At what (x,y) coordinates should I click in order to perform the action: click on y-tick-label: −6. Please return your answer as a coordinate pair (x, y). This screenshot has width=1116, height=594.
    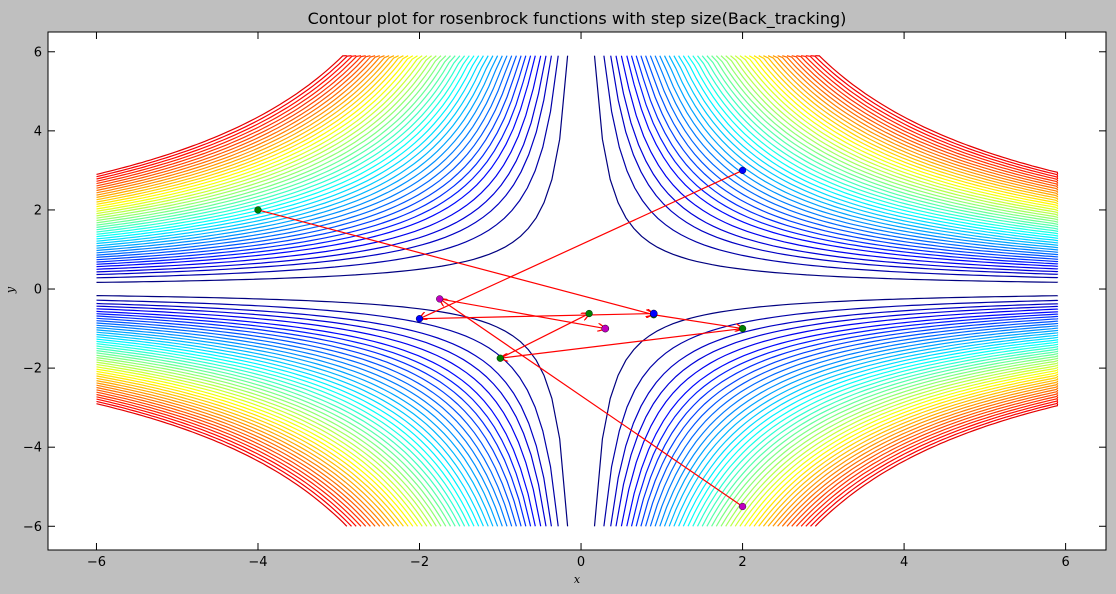
    Looking at the image, I should click on (32, 527).